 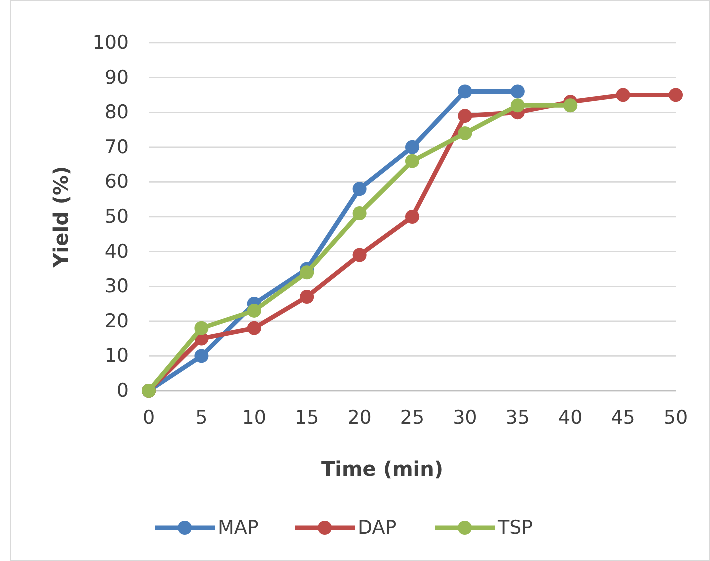 What do you see at coordinates (307, 418) in the screenshot?
I see `x-tick-label: 15` at bounding box center [307, 418].